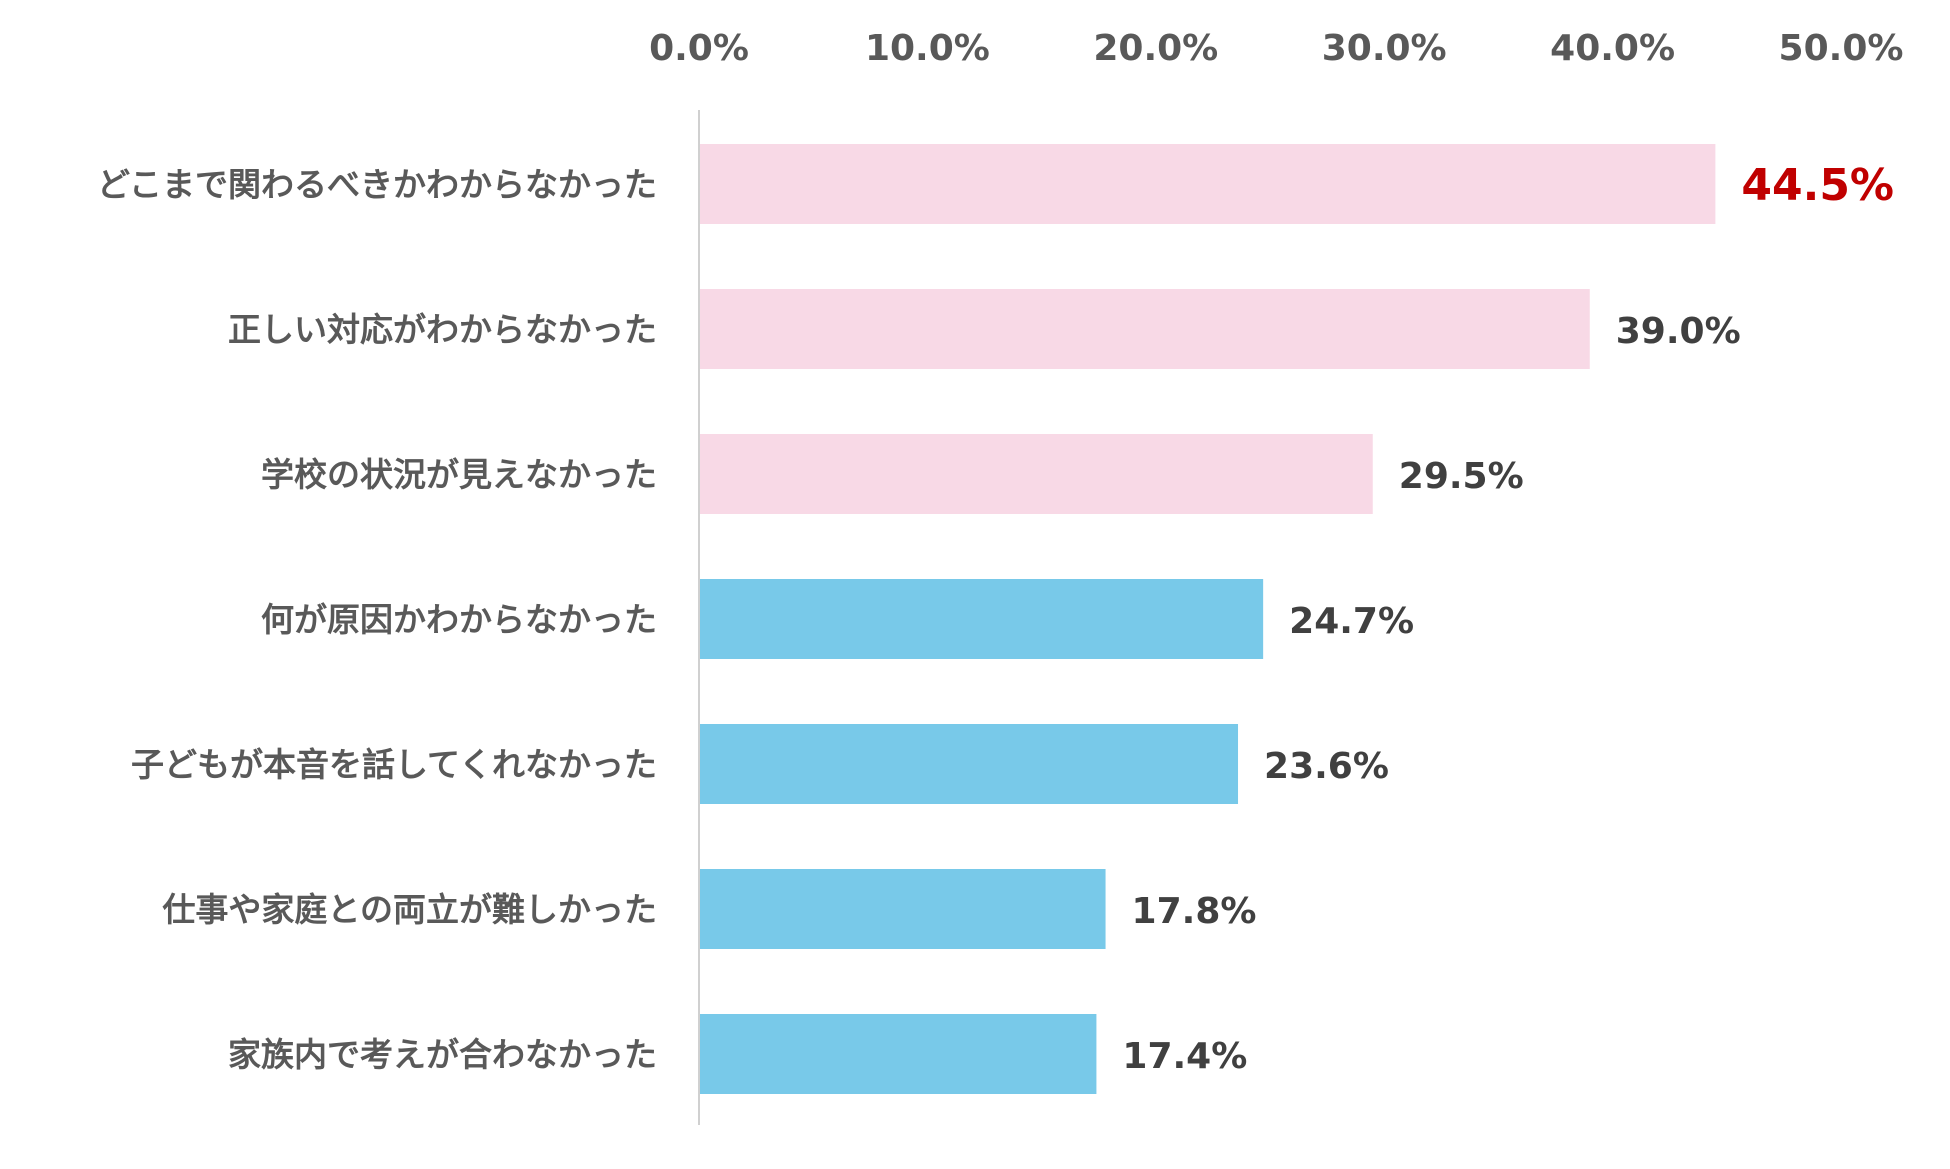 The height and width of the screenshot is (1169, 1950). What do you see at coordinates (459, 619) in the screenshot?
I see `category-label: 何が原因かわからなかった` at bounding box center [459, 619].